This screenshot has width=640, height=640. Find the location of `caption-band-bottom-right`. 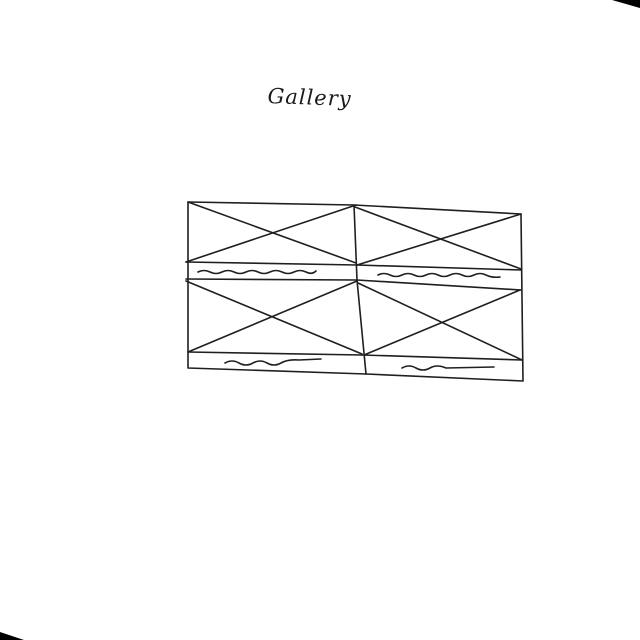

caption-band-bottom-right is located at coordinates (442, 357).